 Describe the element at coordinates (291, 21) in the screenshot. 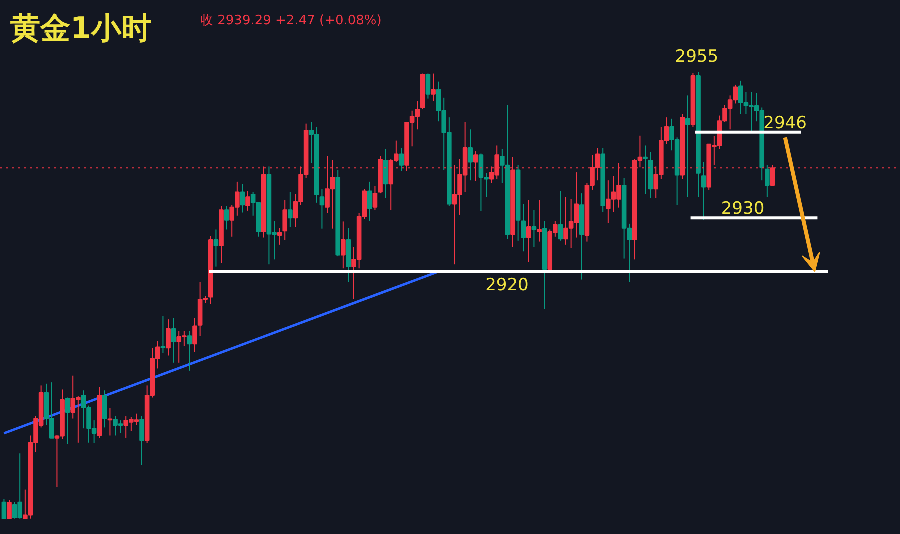

I see `text: 收 2939.29 +2.47 (+0.08%)` at that location.